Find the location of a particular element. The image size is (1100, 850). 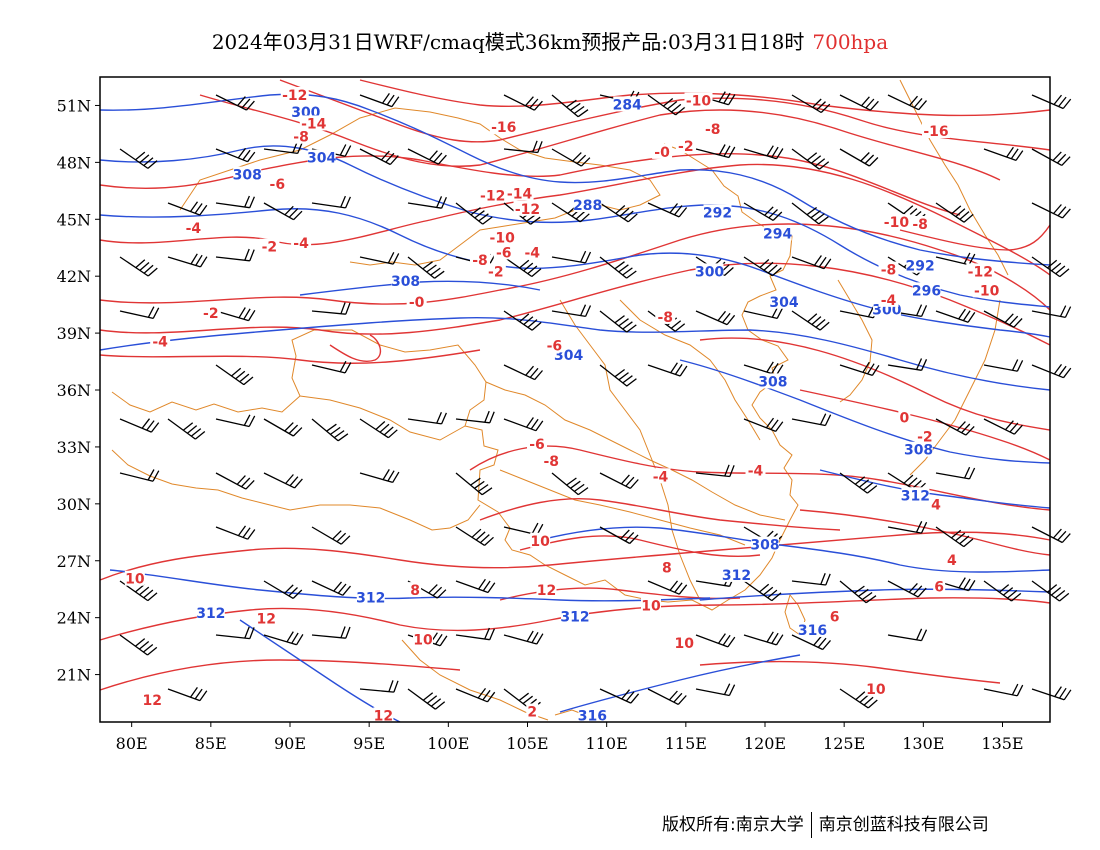

y-tick-label: 30N is located at coordinates (74, 504).